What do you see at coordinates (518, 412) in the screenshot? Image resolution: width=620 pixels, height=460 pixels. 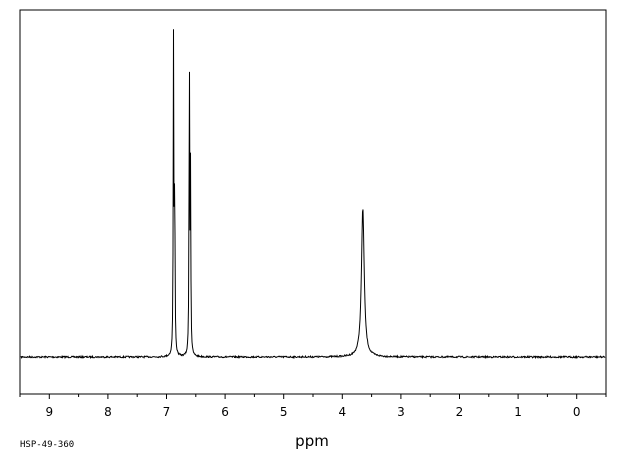 I see `x-tick-label: 1` at bounding box center [518, 412].